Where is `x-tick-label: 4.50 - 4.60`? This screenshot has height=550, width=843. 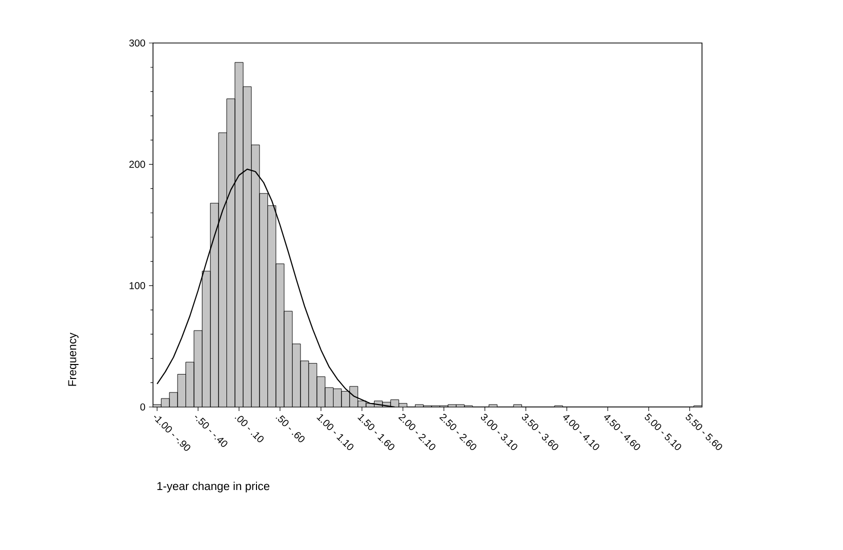
x-tick-label: 4.50 - 4.60 is located at coordinates (622, 432).